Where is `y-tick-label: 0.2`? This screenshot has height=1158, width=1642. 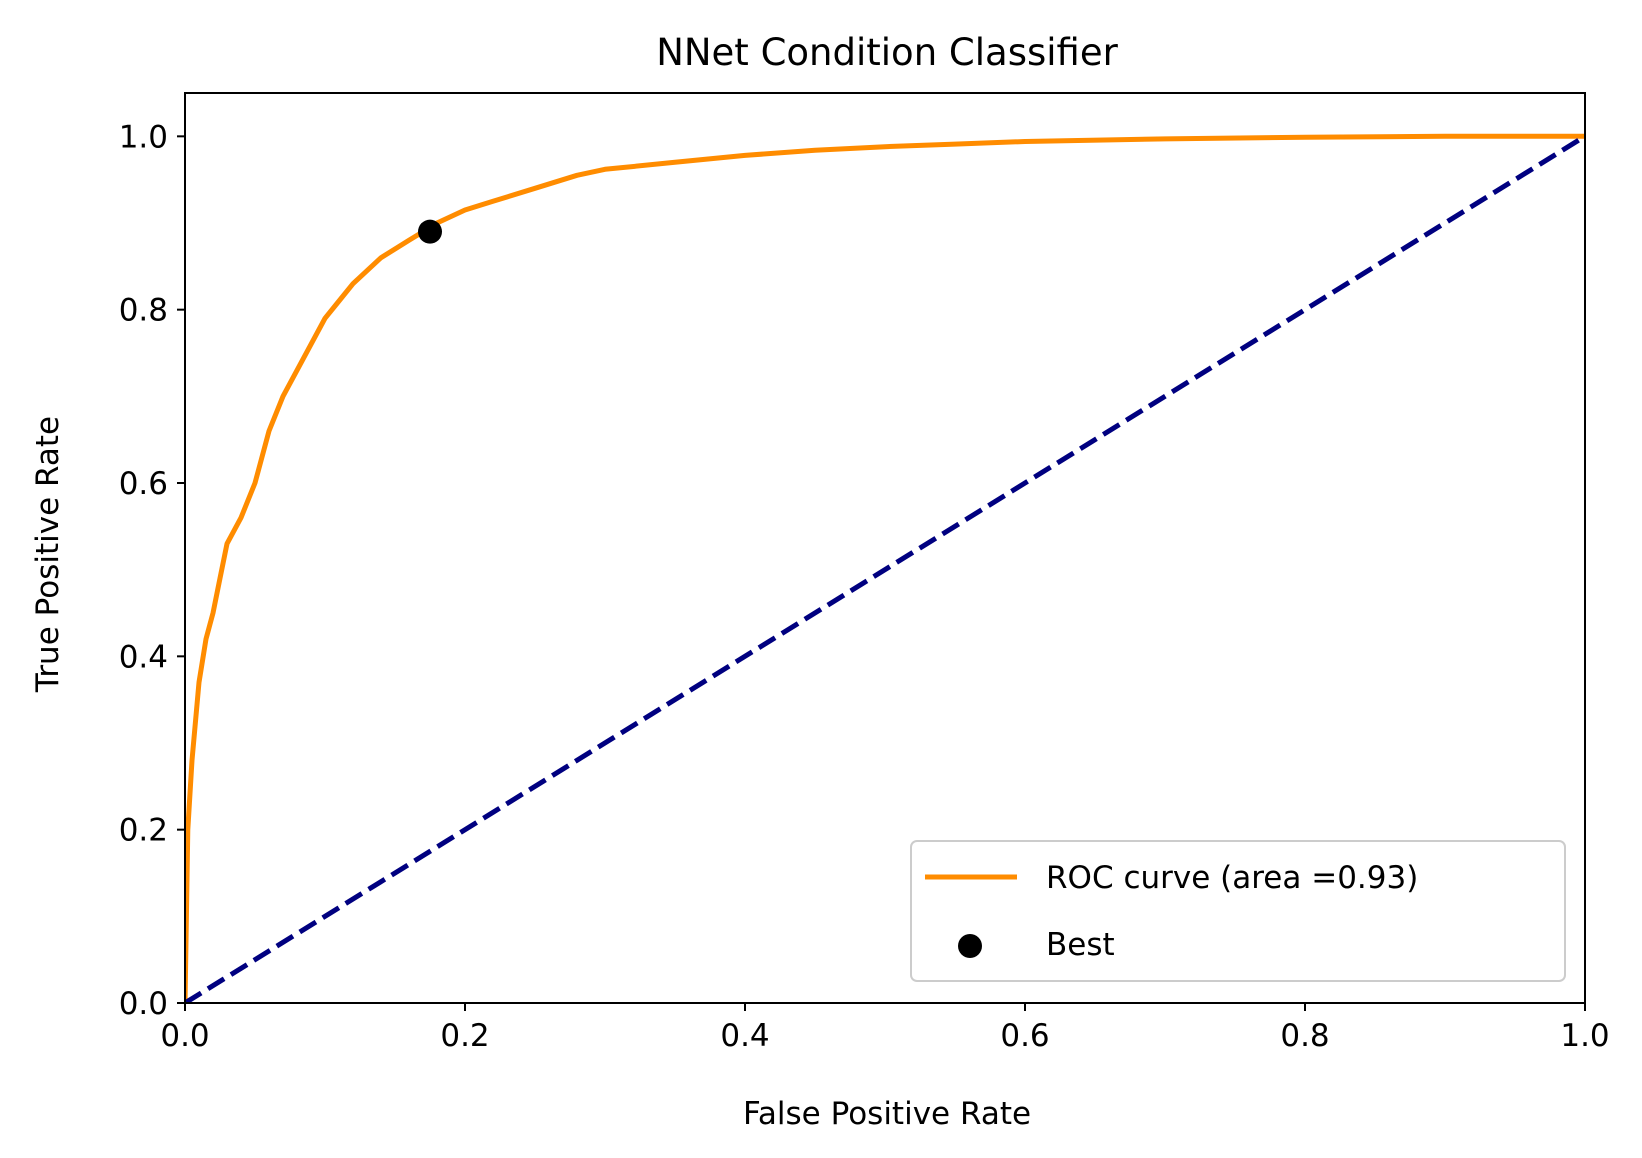 y-tick-label: 0.2 is located at coordinates (143, 831).